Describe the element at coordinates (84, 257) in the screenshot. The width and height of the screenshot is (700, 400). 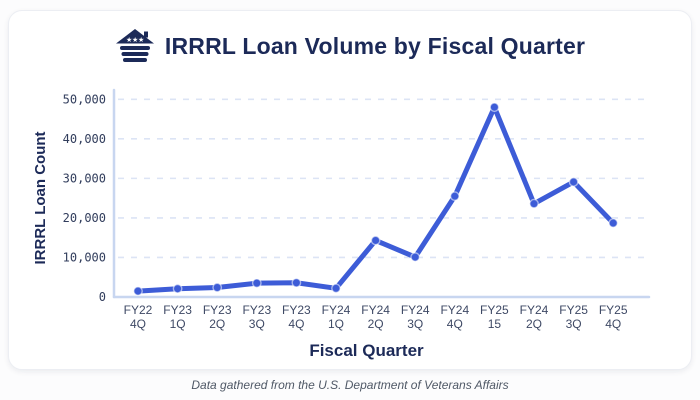
I see `y-tick-label: 10,000` at that location.